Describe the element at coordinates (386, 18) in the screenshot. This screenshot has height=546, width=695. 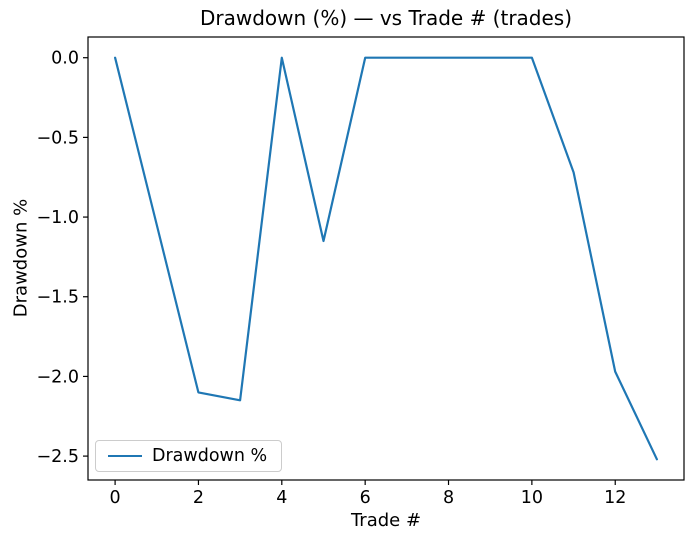
I see `chart-title: Drawdown (%) — vs Trade # (trades)` at that location.